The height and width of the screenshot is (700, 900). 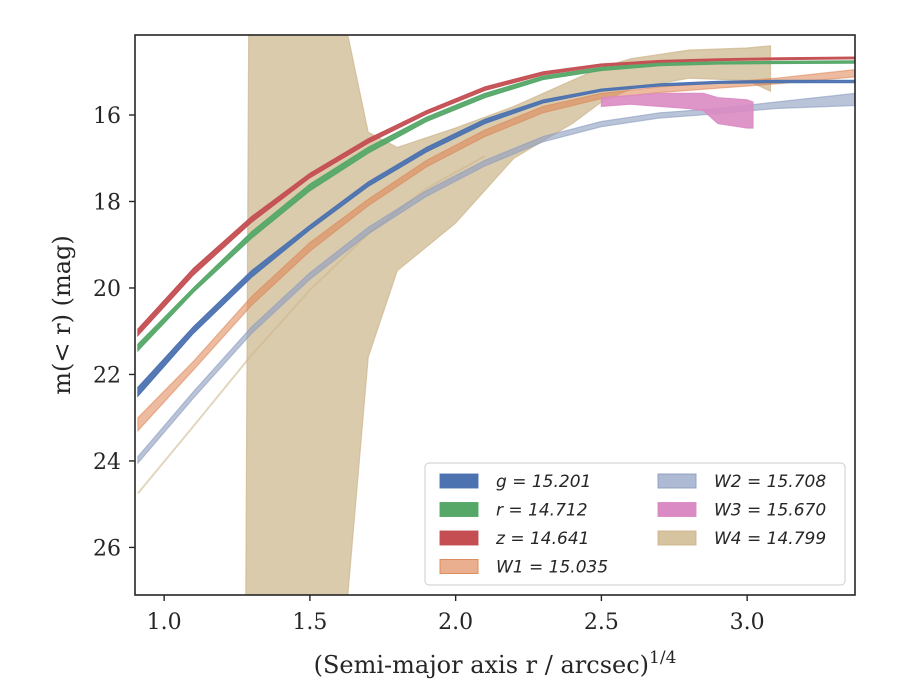 I want to click on x-axis-label: (Semi-major axis r / arcsec)1/4, so click(x=495, y=663).